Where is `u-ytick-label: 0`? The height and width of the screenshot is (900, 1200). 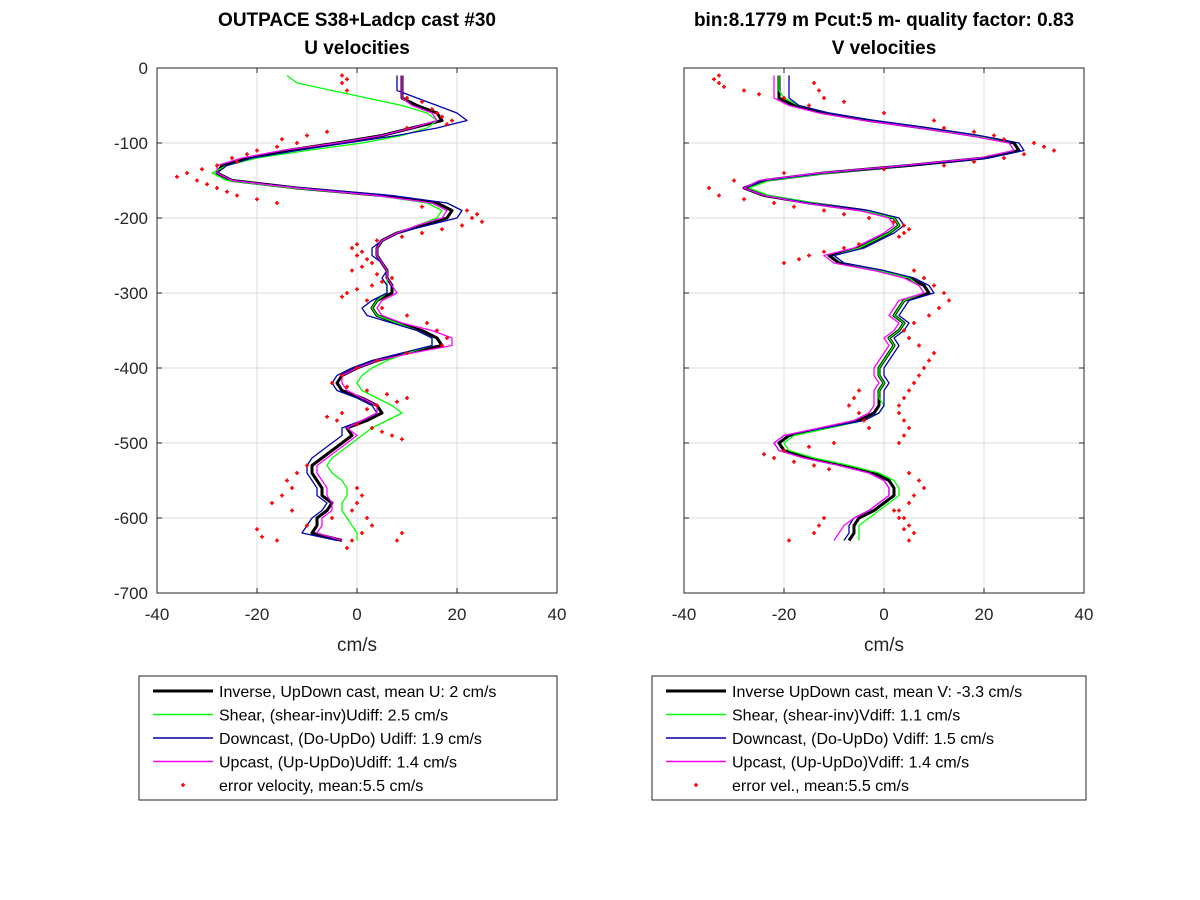 u-ytick-label: 0 is located at coordinates (143, 68).